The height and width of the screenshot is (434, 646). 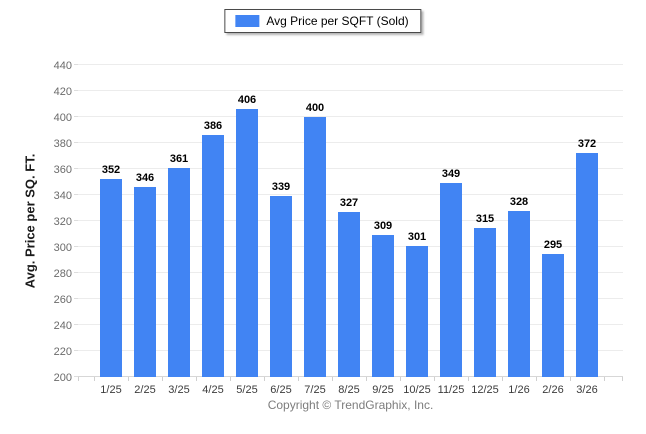 What do you see at coordinates (553, 390) in the screenshot?
I see `x-axis-label-2-26: 2/26` at bounding box center [553, 390].